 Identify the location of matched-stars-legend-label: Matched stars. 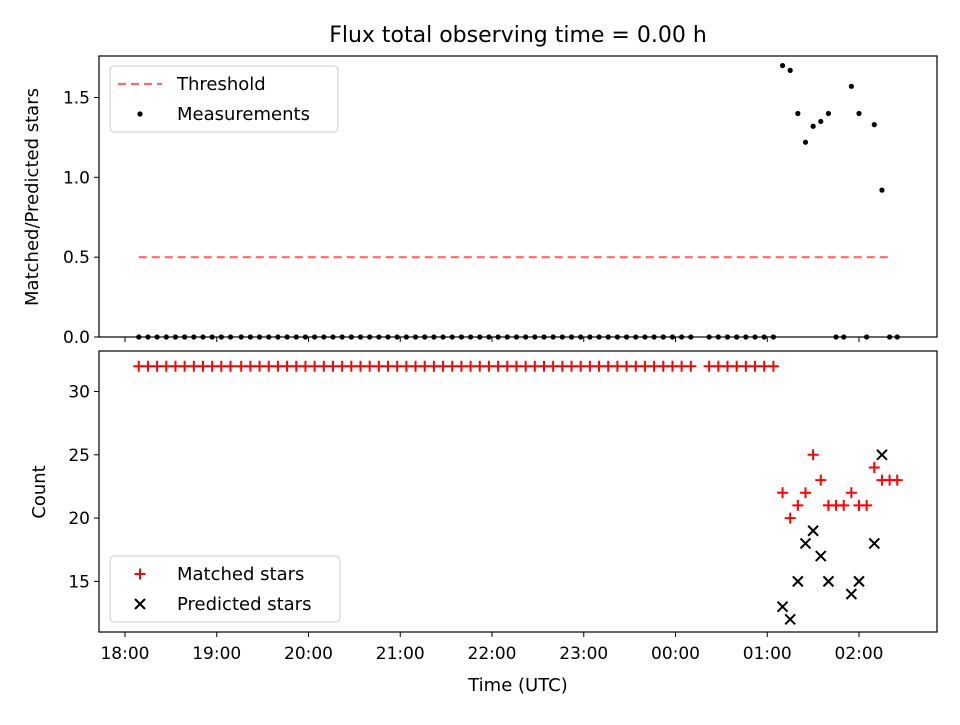
(240, 574).